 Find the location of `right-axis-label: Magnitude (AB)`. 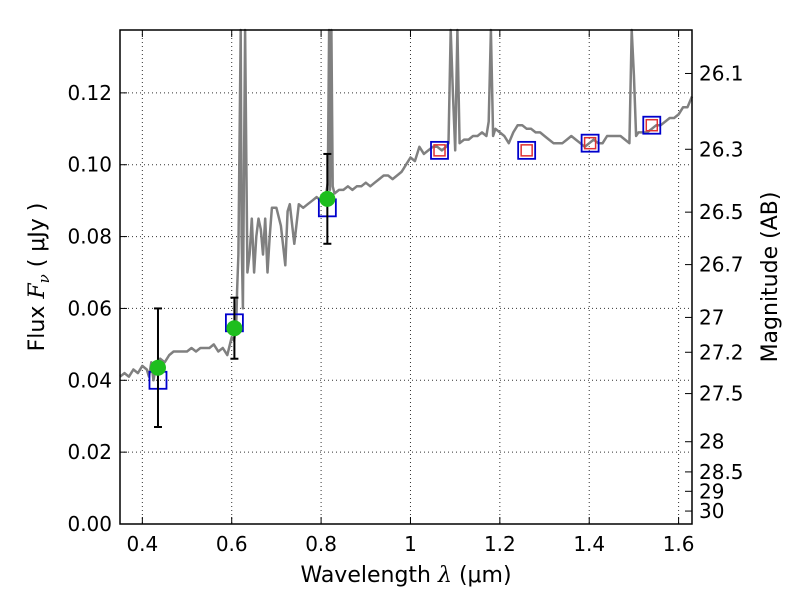

right-axis-label: Magnitude (AB) is located at coordinates (770, 277).